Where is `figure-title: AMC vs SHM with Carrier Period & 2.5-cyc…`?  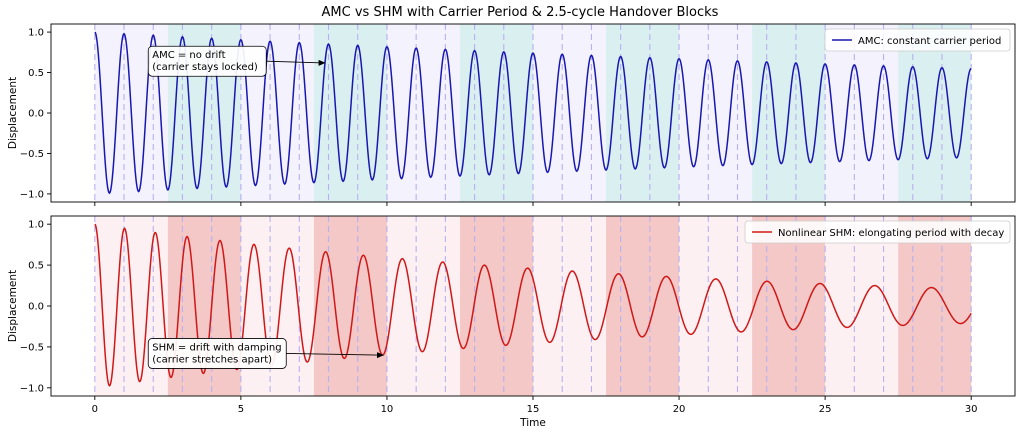
figure-title: AMC vs SHM with Carrier Period & 2.5-cyc… is located at coordinates (520, 12).